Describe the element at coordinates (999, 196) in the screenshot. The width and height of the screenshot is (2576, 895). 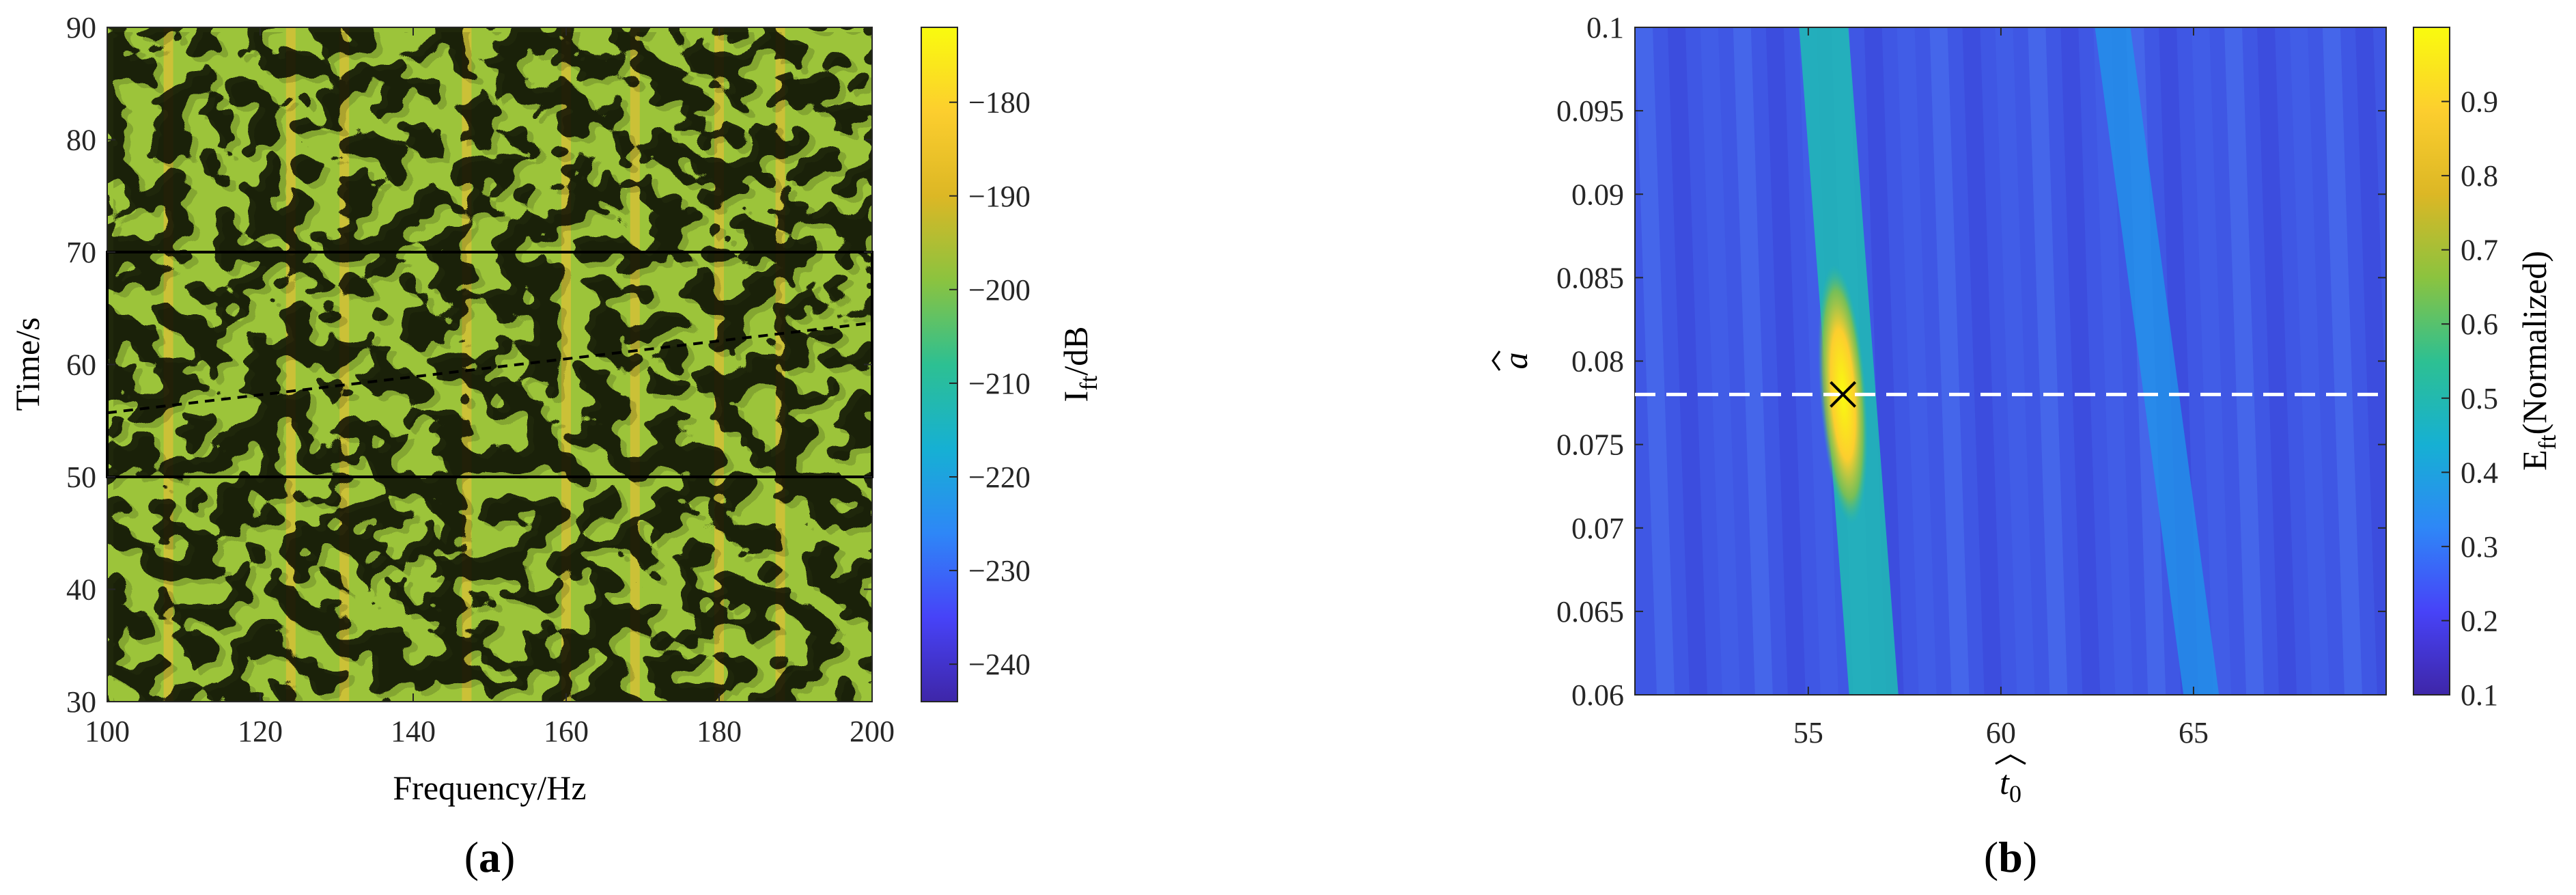
I see `panel-a-colorbar-tick-label: −190` at that location.